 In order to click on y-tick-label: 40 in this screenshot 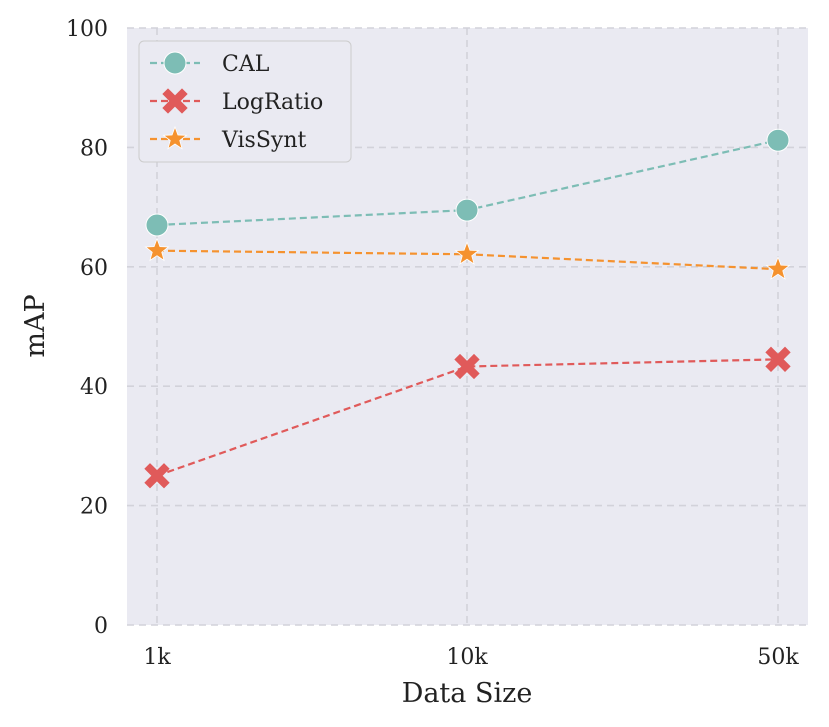, I will do `click(94, 387)`.